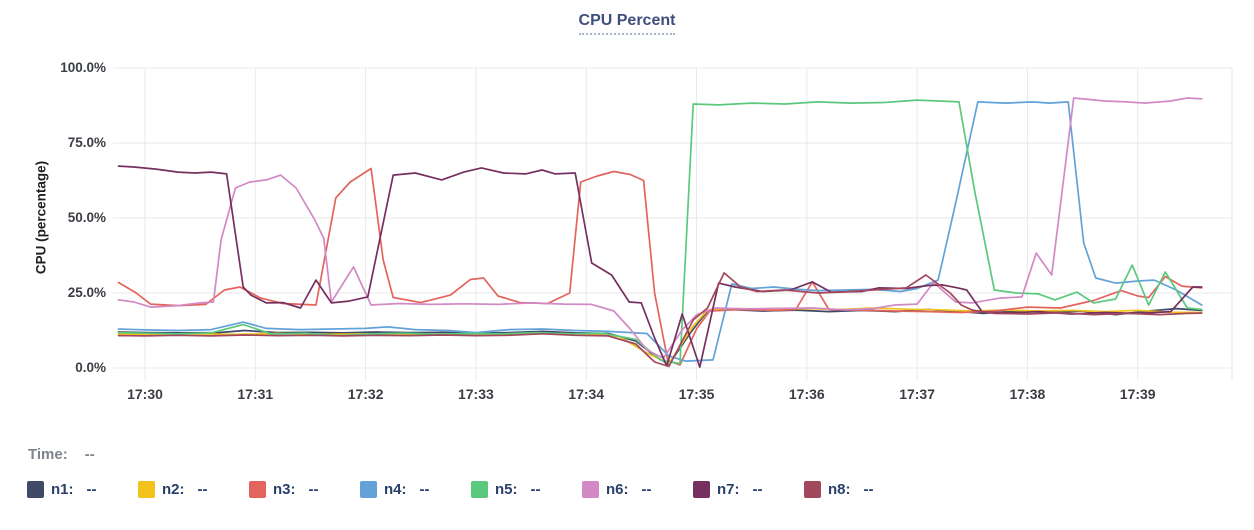  Describe the element at coordinates (284, 489) in the screenshot. I see `legend-series-name: n3:` at that location.